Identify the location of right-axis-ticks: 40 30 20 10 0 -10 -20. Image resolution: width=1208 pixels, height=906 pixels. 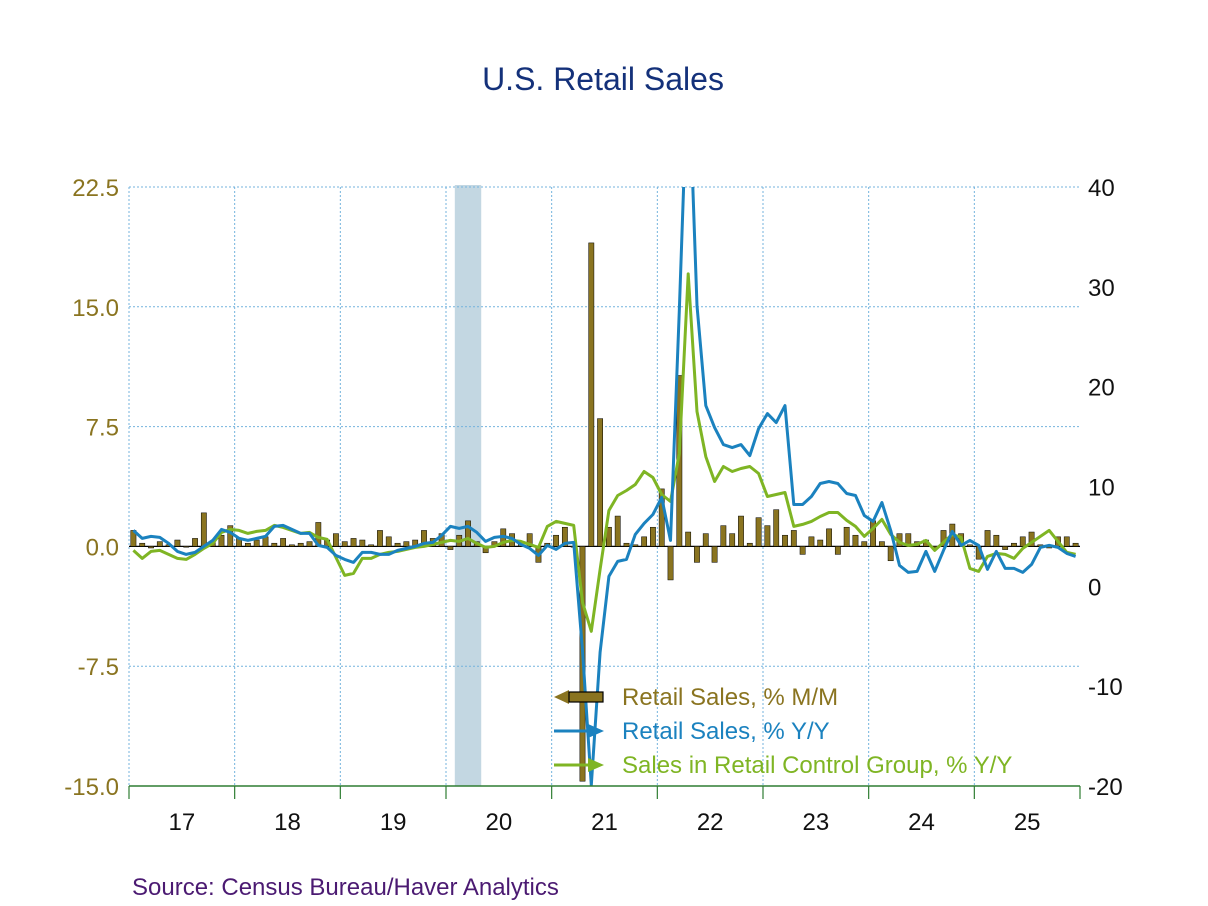
(1105, 488).